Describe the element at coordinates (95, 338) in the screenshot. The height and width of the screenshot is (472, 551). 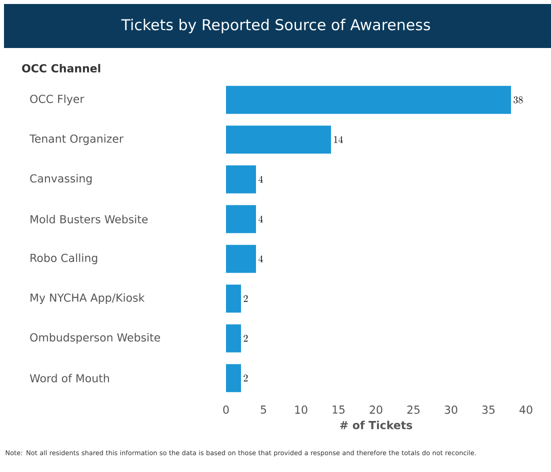
I see `y-tick-label: Ombudsperson Website` at that location.